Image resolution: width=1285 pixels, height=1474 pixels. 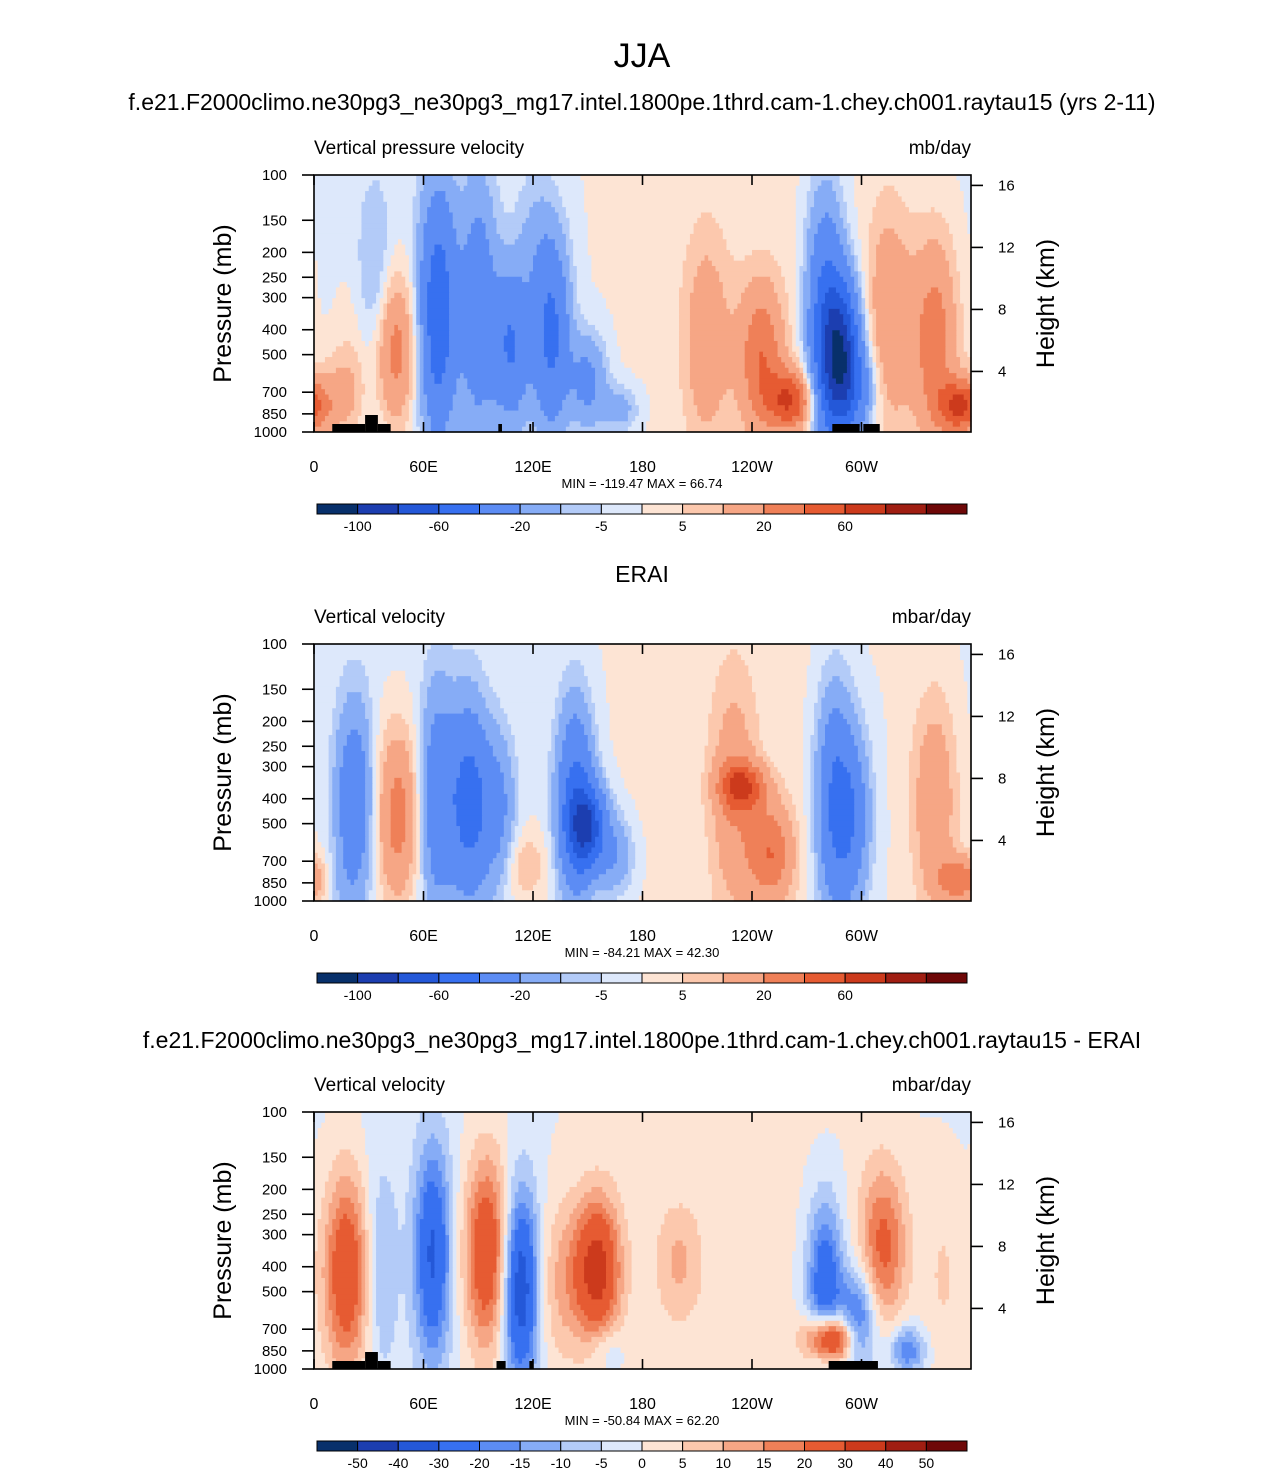 I want to click on y-axis-title: Pressure (mb), so click(x=223, y=303).